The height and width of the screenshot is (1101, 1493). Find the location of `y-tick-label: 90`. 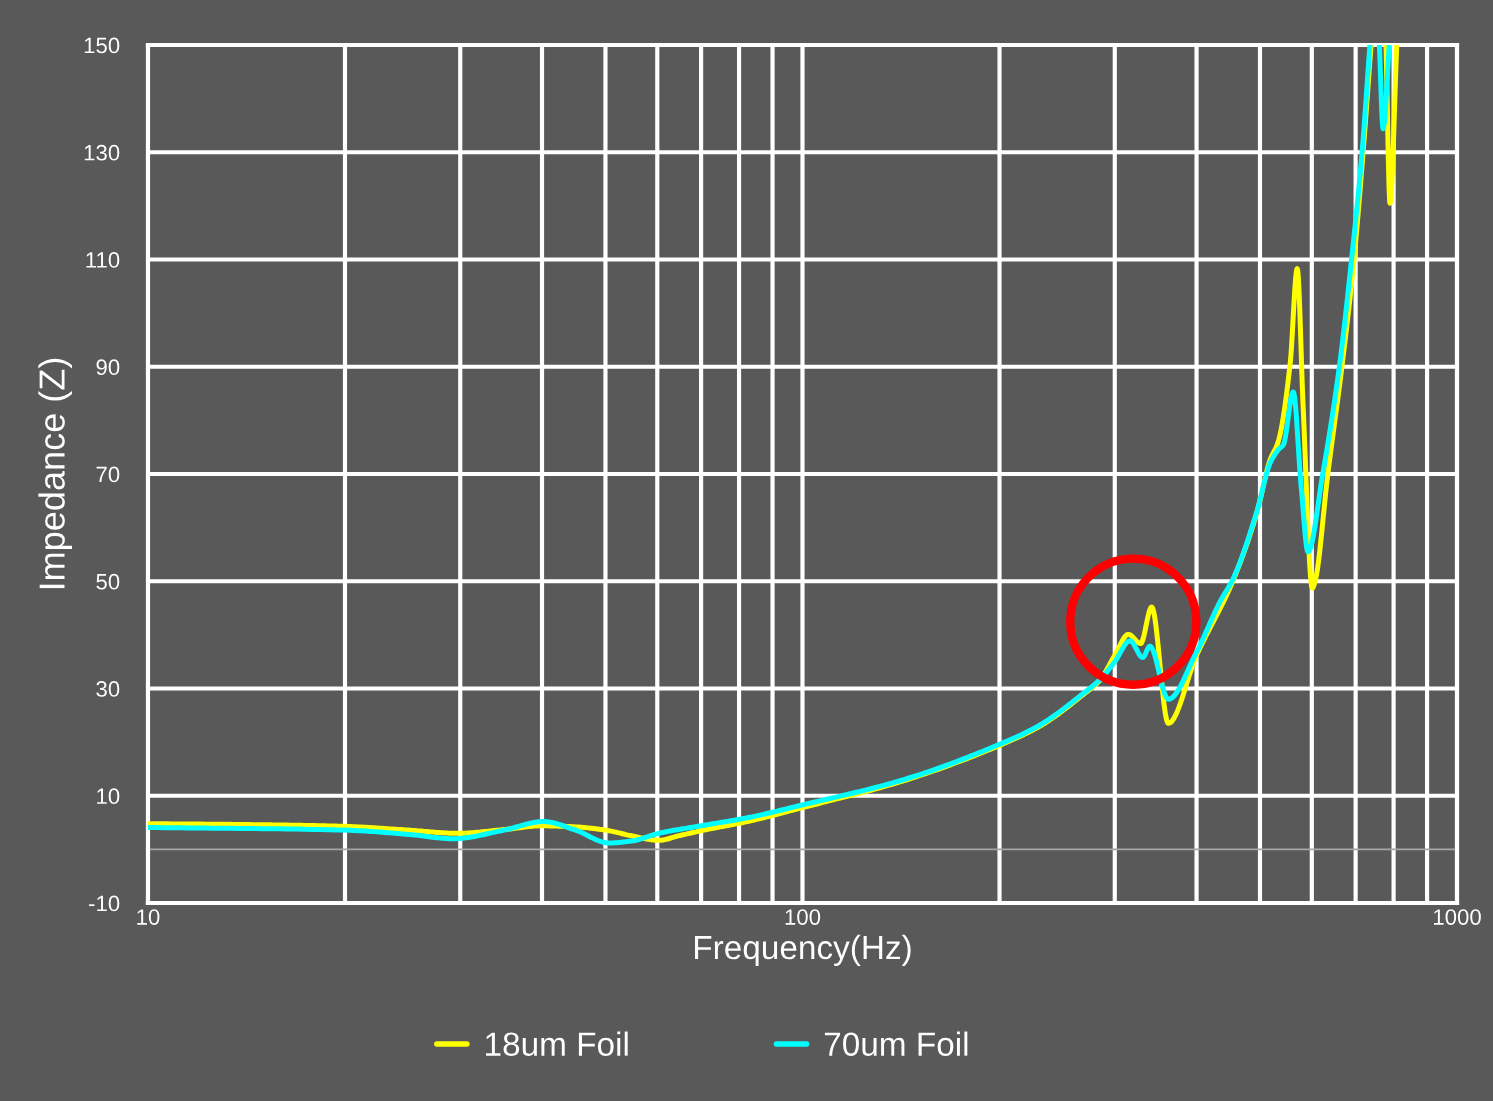

y-tick-label: 90 is located at coordinates (108, 367).